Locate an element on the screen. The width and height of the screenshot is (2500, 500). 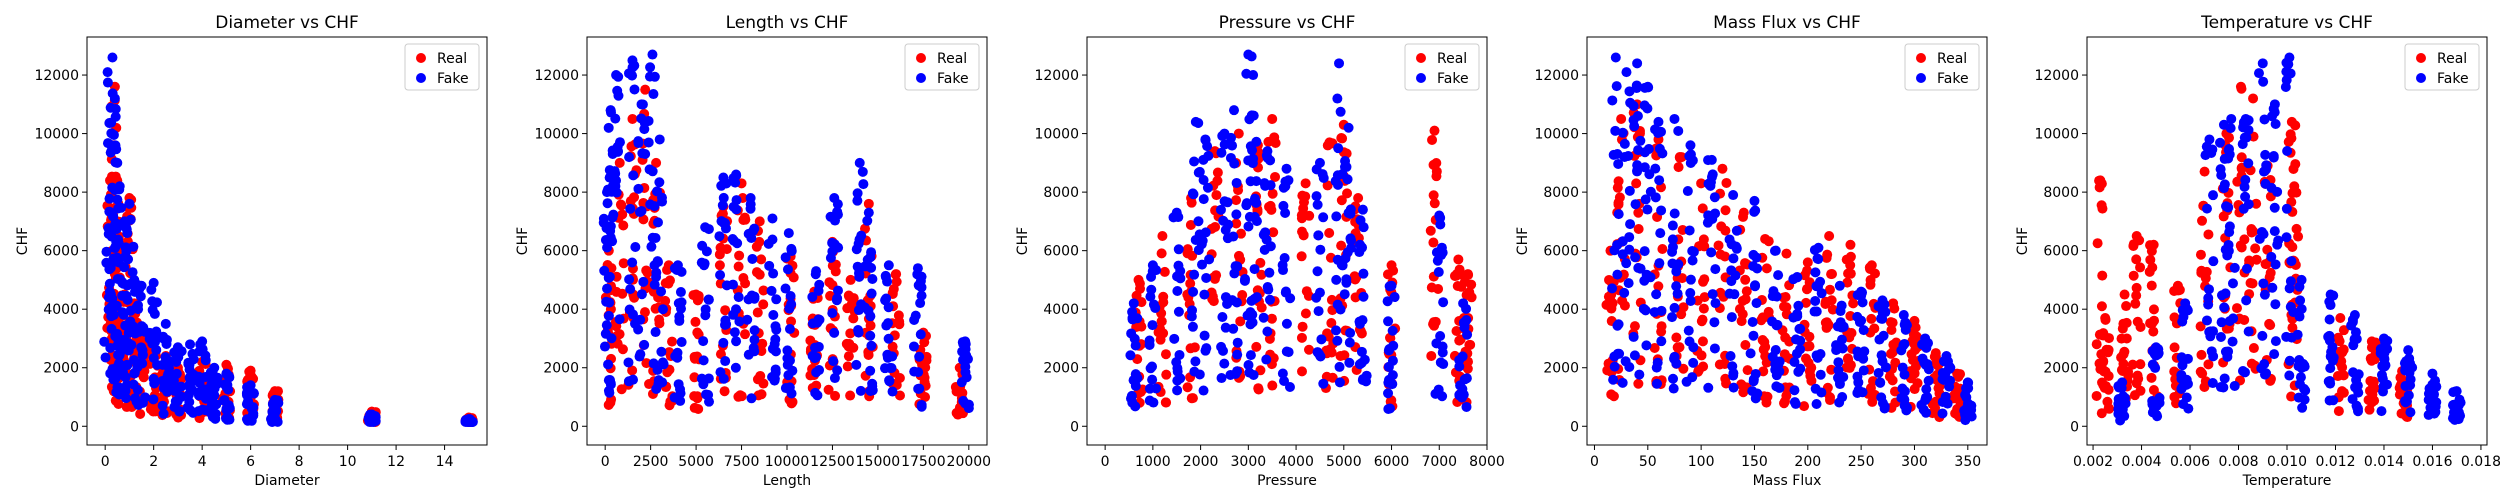
y-tick-label: 8000 is located at coordinates (1061, 193).